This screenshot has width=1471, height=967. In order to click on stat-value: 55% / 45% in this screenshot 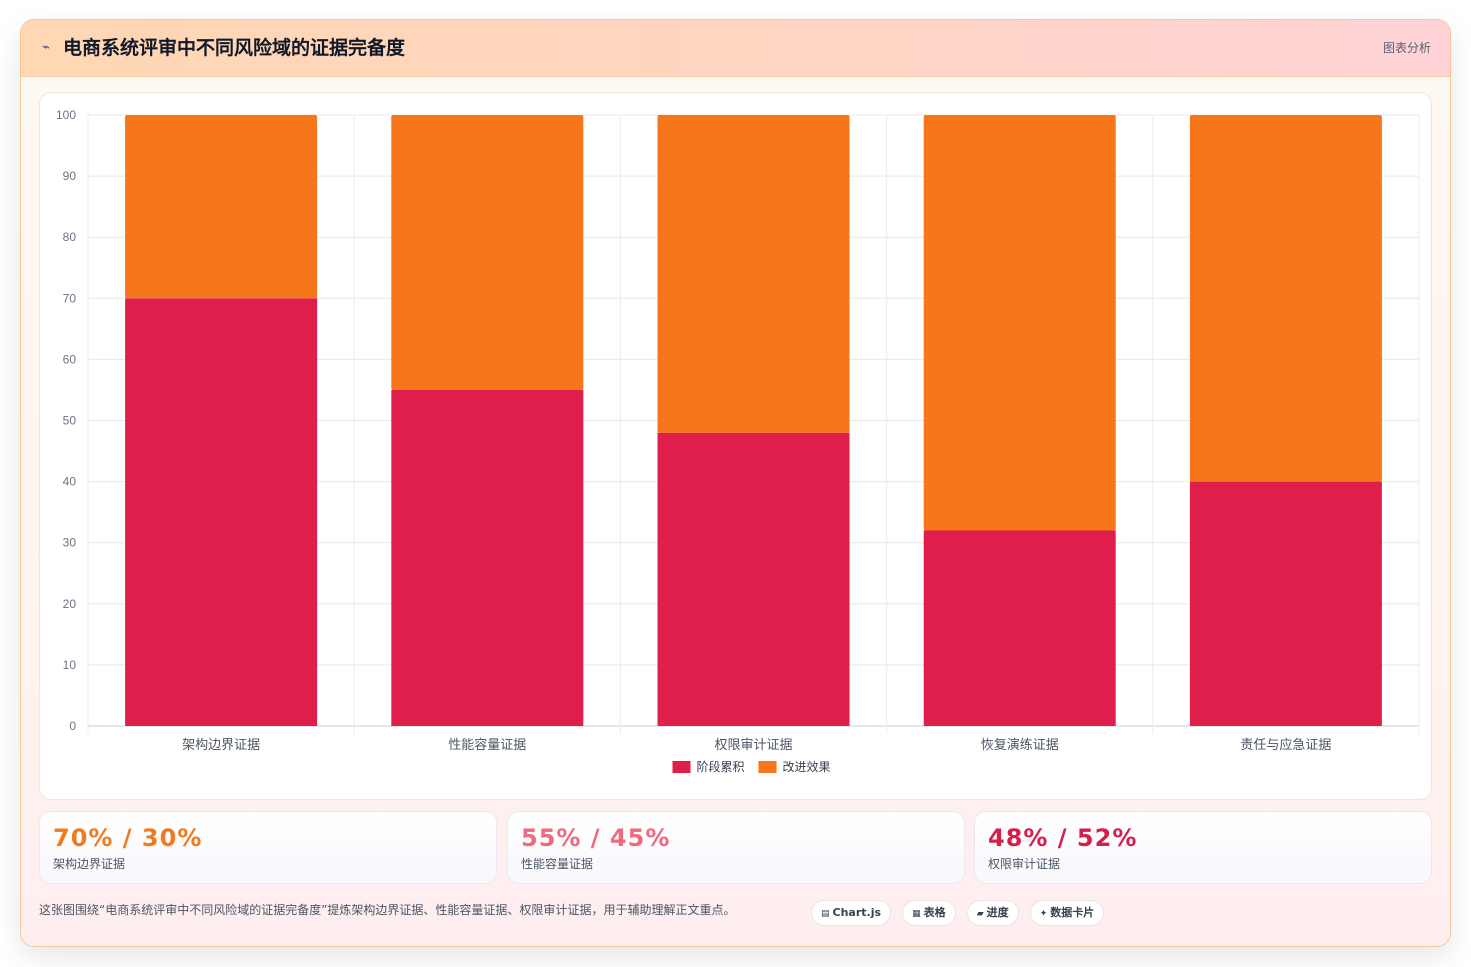, I will do `click(596, 838)`.